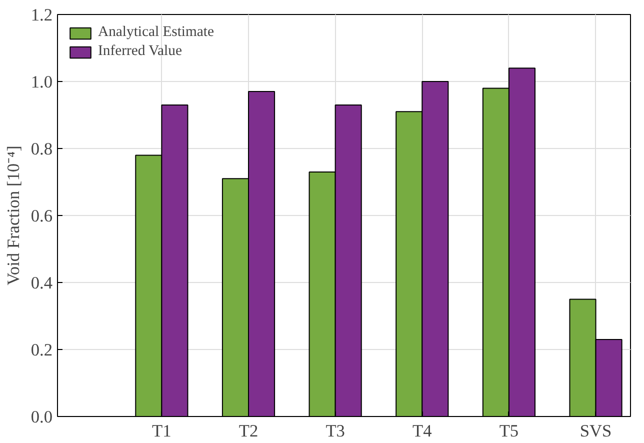  I want to click on y-tick-label: 0.6, so click(41, 216).